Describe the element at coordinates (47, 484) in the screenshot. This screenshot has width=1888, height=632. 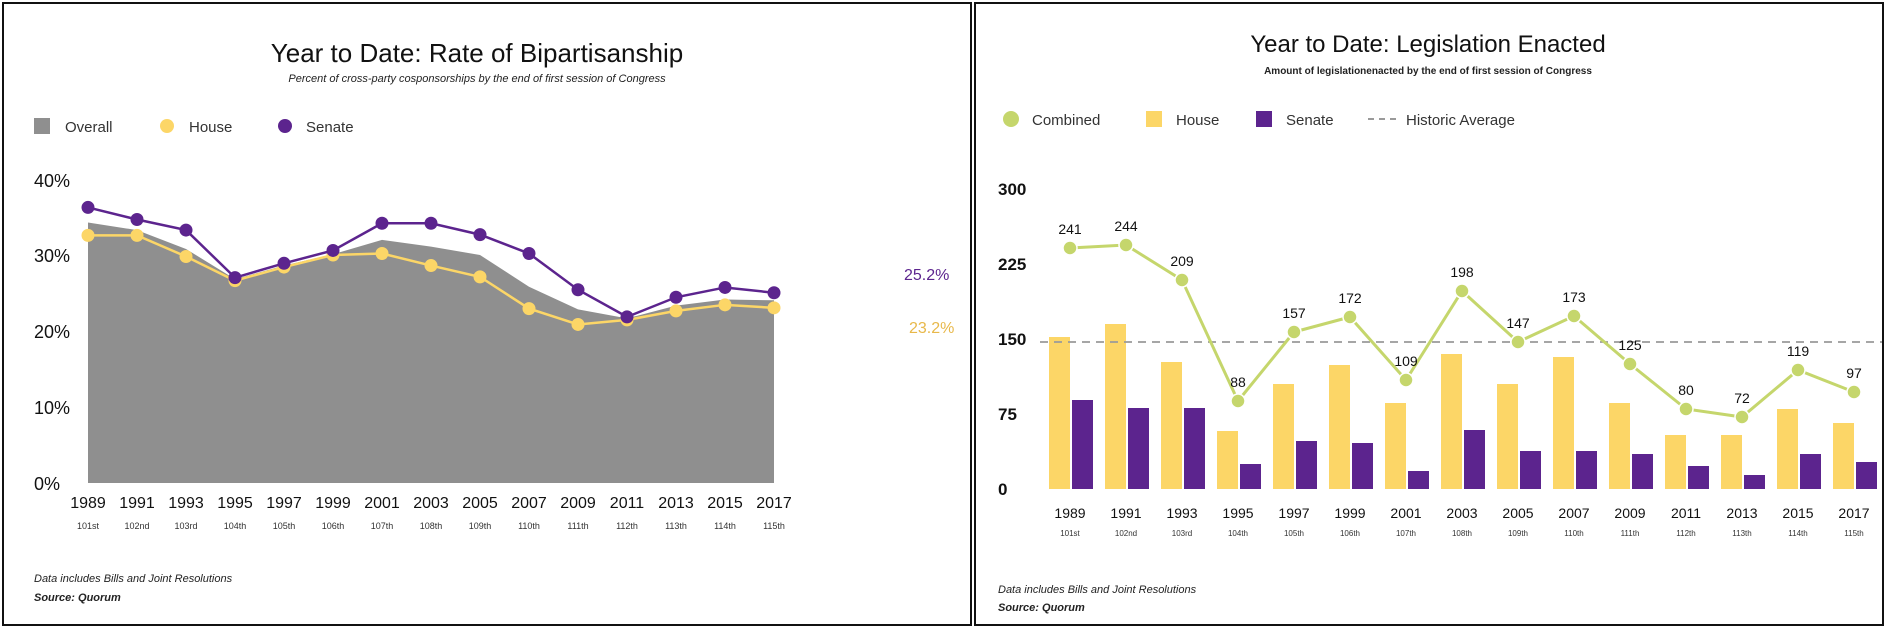
I see `y-tick-label: 0%` at that location.